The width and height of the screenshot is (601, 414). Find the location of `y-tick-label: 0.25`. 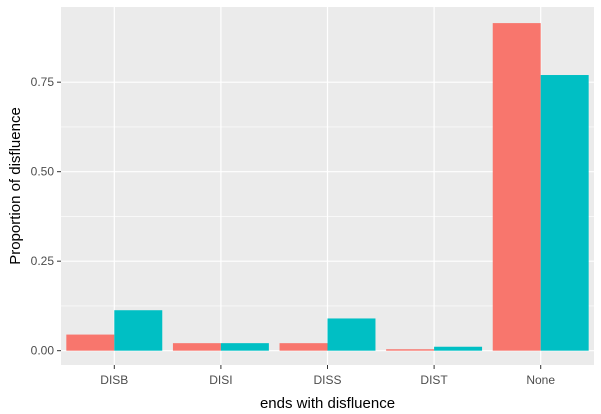

y-tick-label: 0.25 is located at coordinates (43, 261).